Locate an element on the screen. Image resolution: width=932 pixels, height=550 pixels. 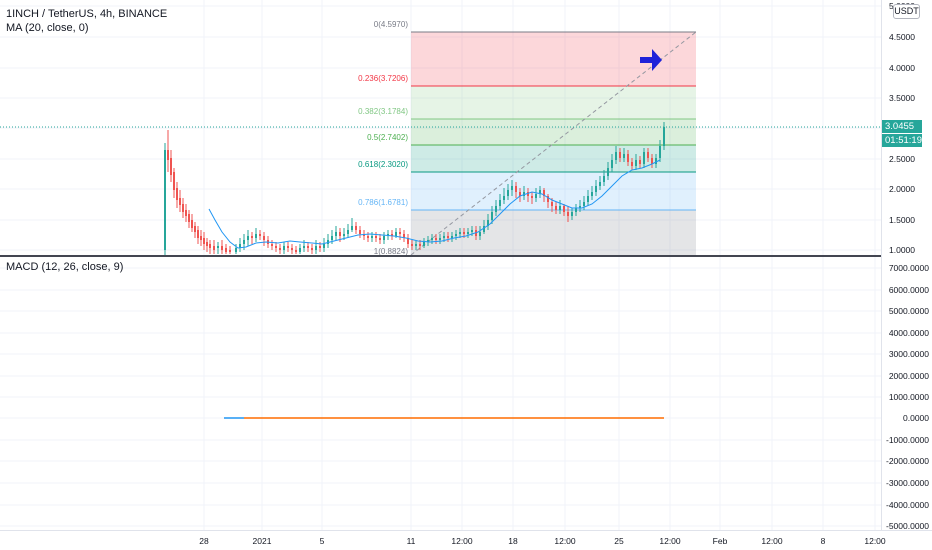
arrow-shape is located at coordinates (651, 60).